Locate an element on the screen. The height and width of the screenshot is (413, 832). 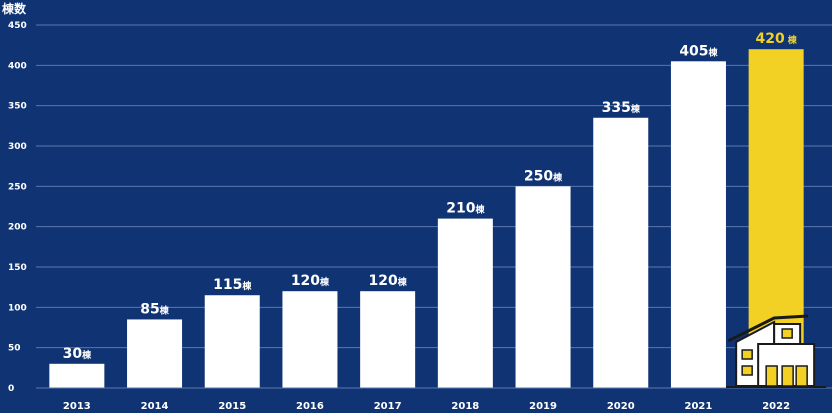
y-tick-label: 100 is located at coordinates (17, 308).